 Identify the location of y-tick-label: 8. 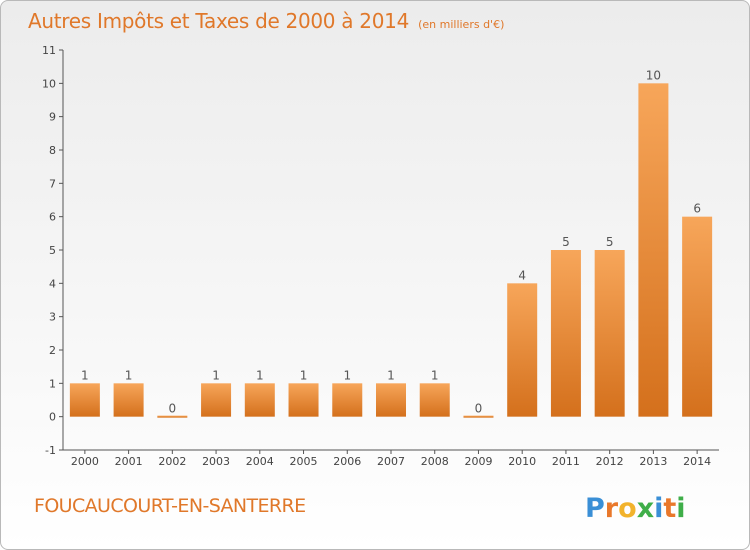
(52, 150).